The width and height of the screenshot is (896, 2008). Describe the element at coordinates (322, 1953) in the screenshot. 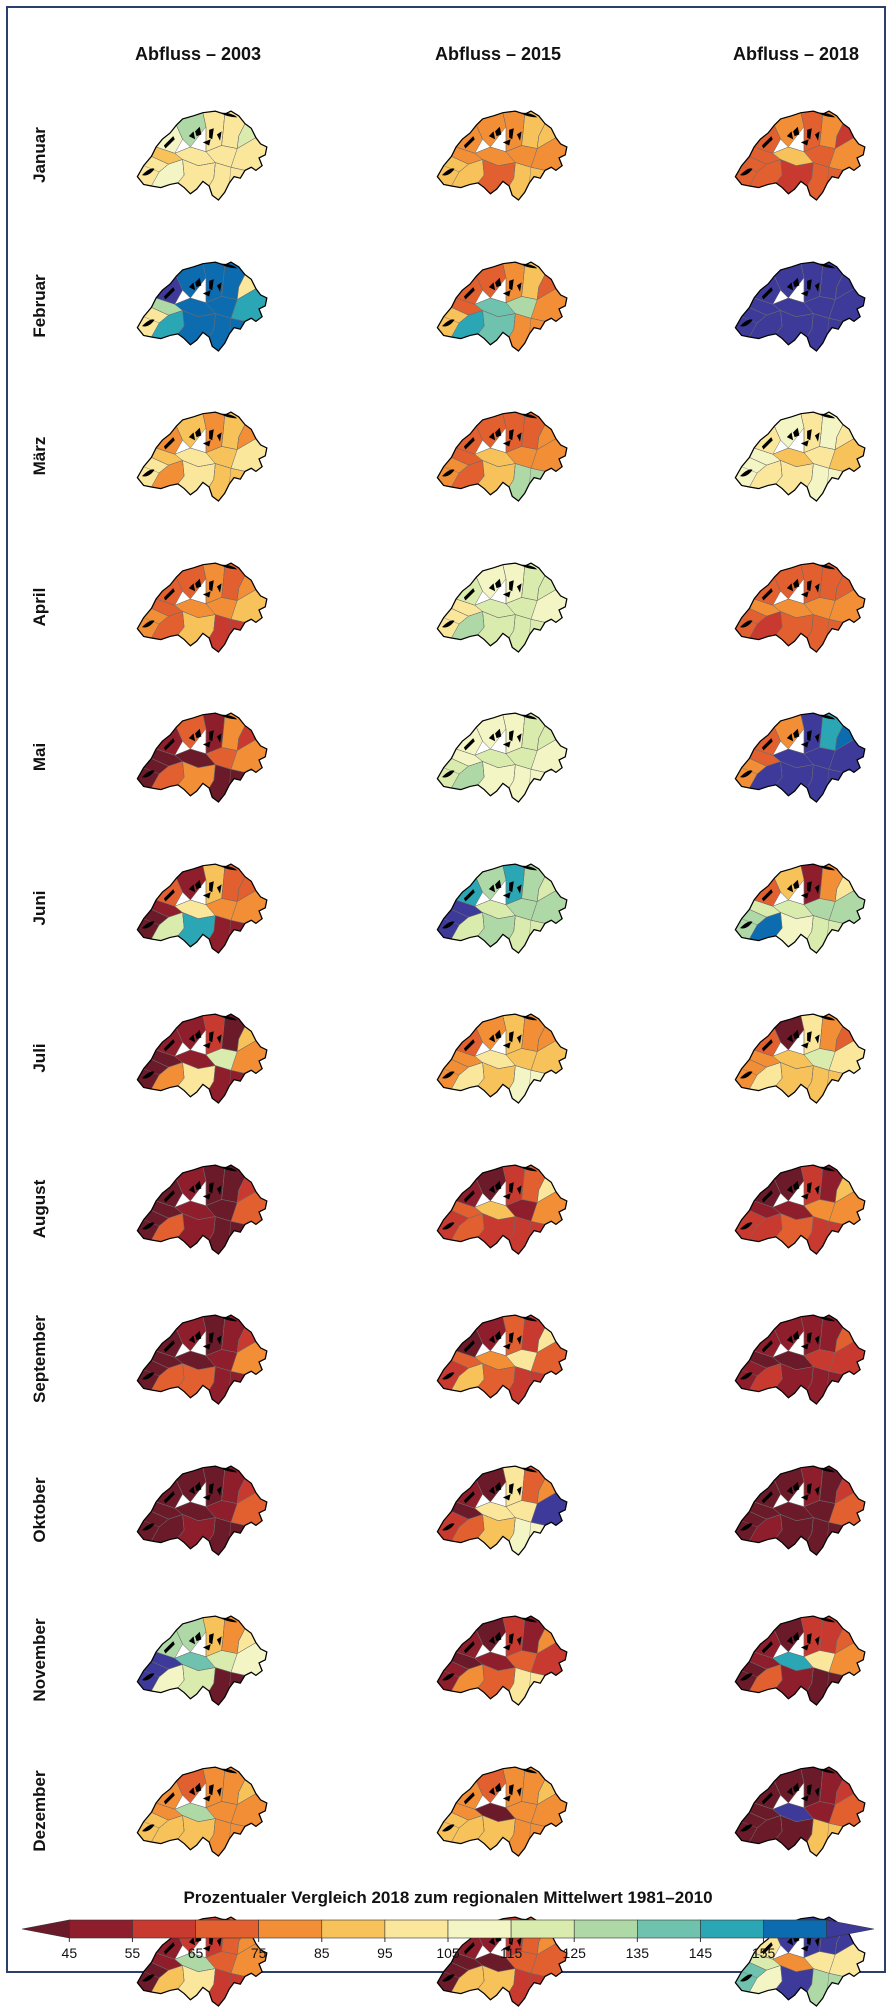

I see `legend-tick-label: 85` at that location.